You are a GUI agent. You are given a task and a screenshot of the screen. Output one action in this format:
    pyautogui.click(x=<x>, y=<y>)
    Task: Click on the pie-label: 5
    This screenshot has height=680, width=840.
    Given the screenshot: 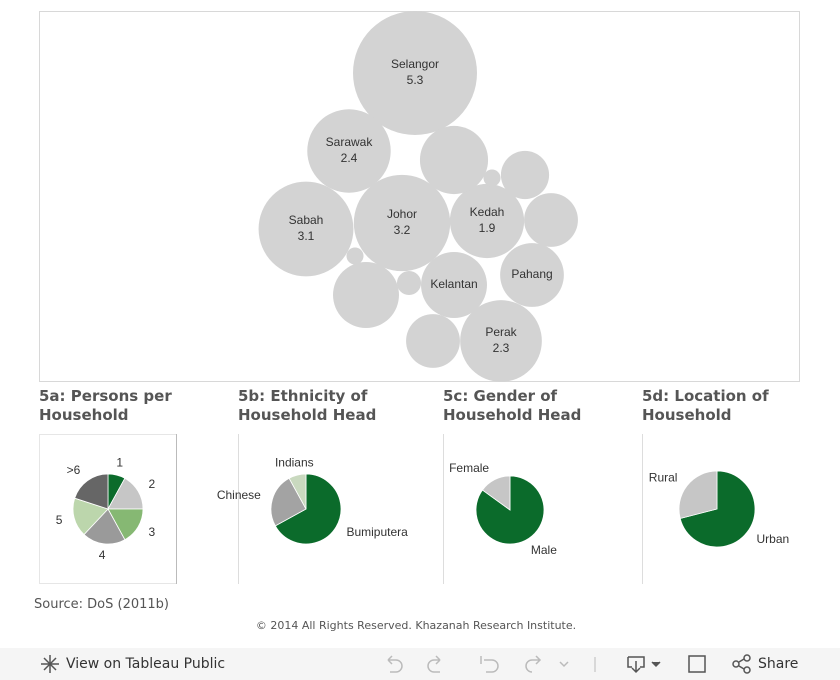 What is the action you would take?
    pyautogui.click(x=59, y=520)
    